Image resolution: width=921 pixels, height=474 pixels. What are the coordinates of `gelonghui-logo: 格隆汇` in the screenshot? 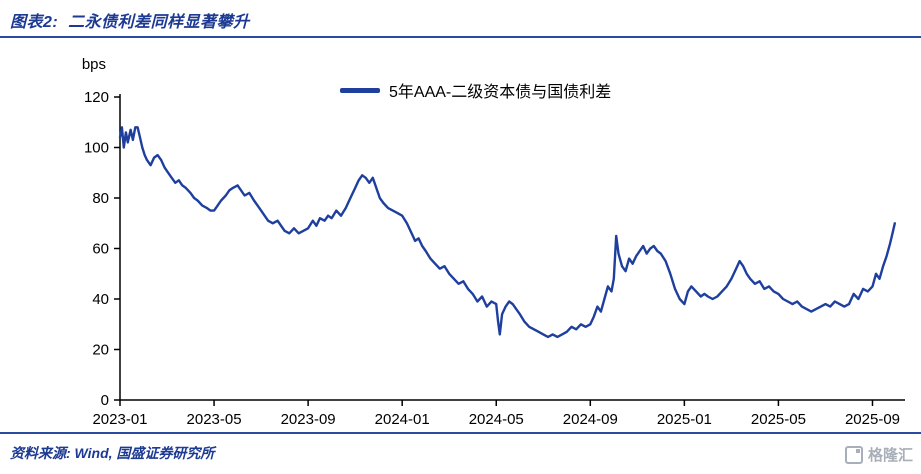 It's located at (878, 454).